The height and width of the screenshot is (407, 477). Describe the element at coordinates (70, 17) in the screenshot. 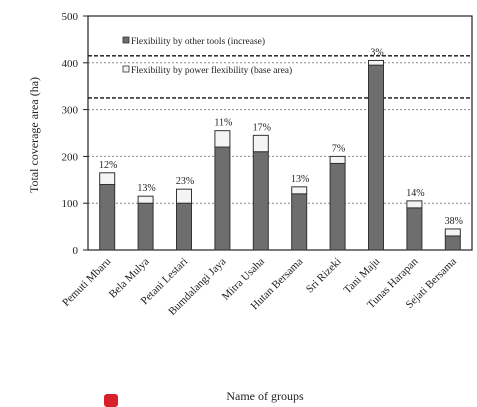

I see `y-tick-label: 500` at that location.